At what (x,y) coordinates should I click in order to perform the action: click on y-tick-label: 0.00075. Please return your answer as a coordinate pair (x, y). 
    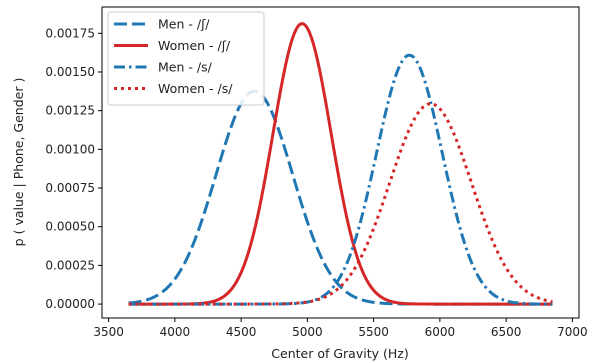
    Looking at the image, I should click on (70, 188).